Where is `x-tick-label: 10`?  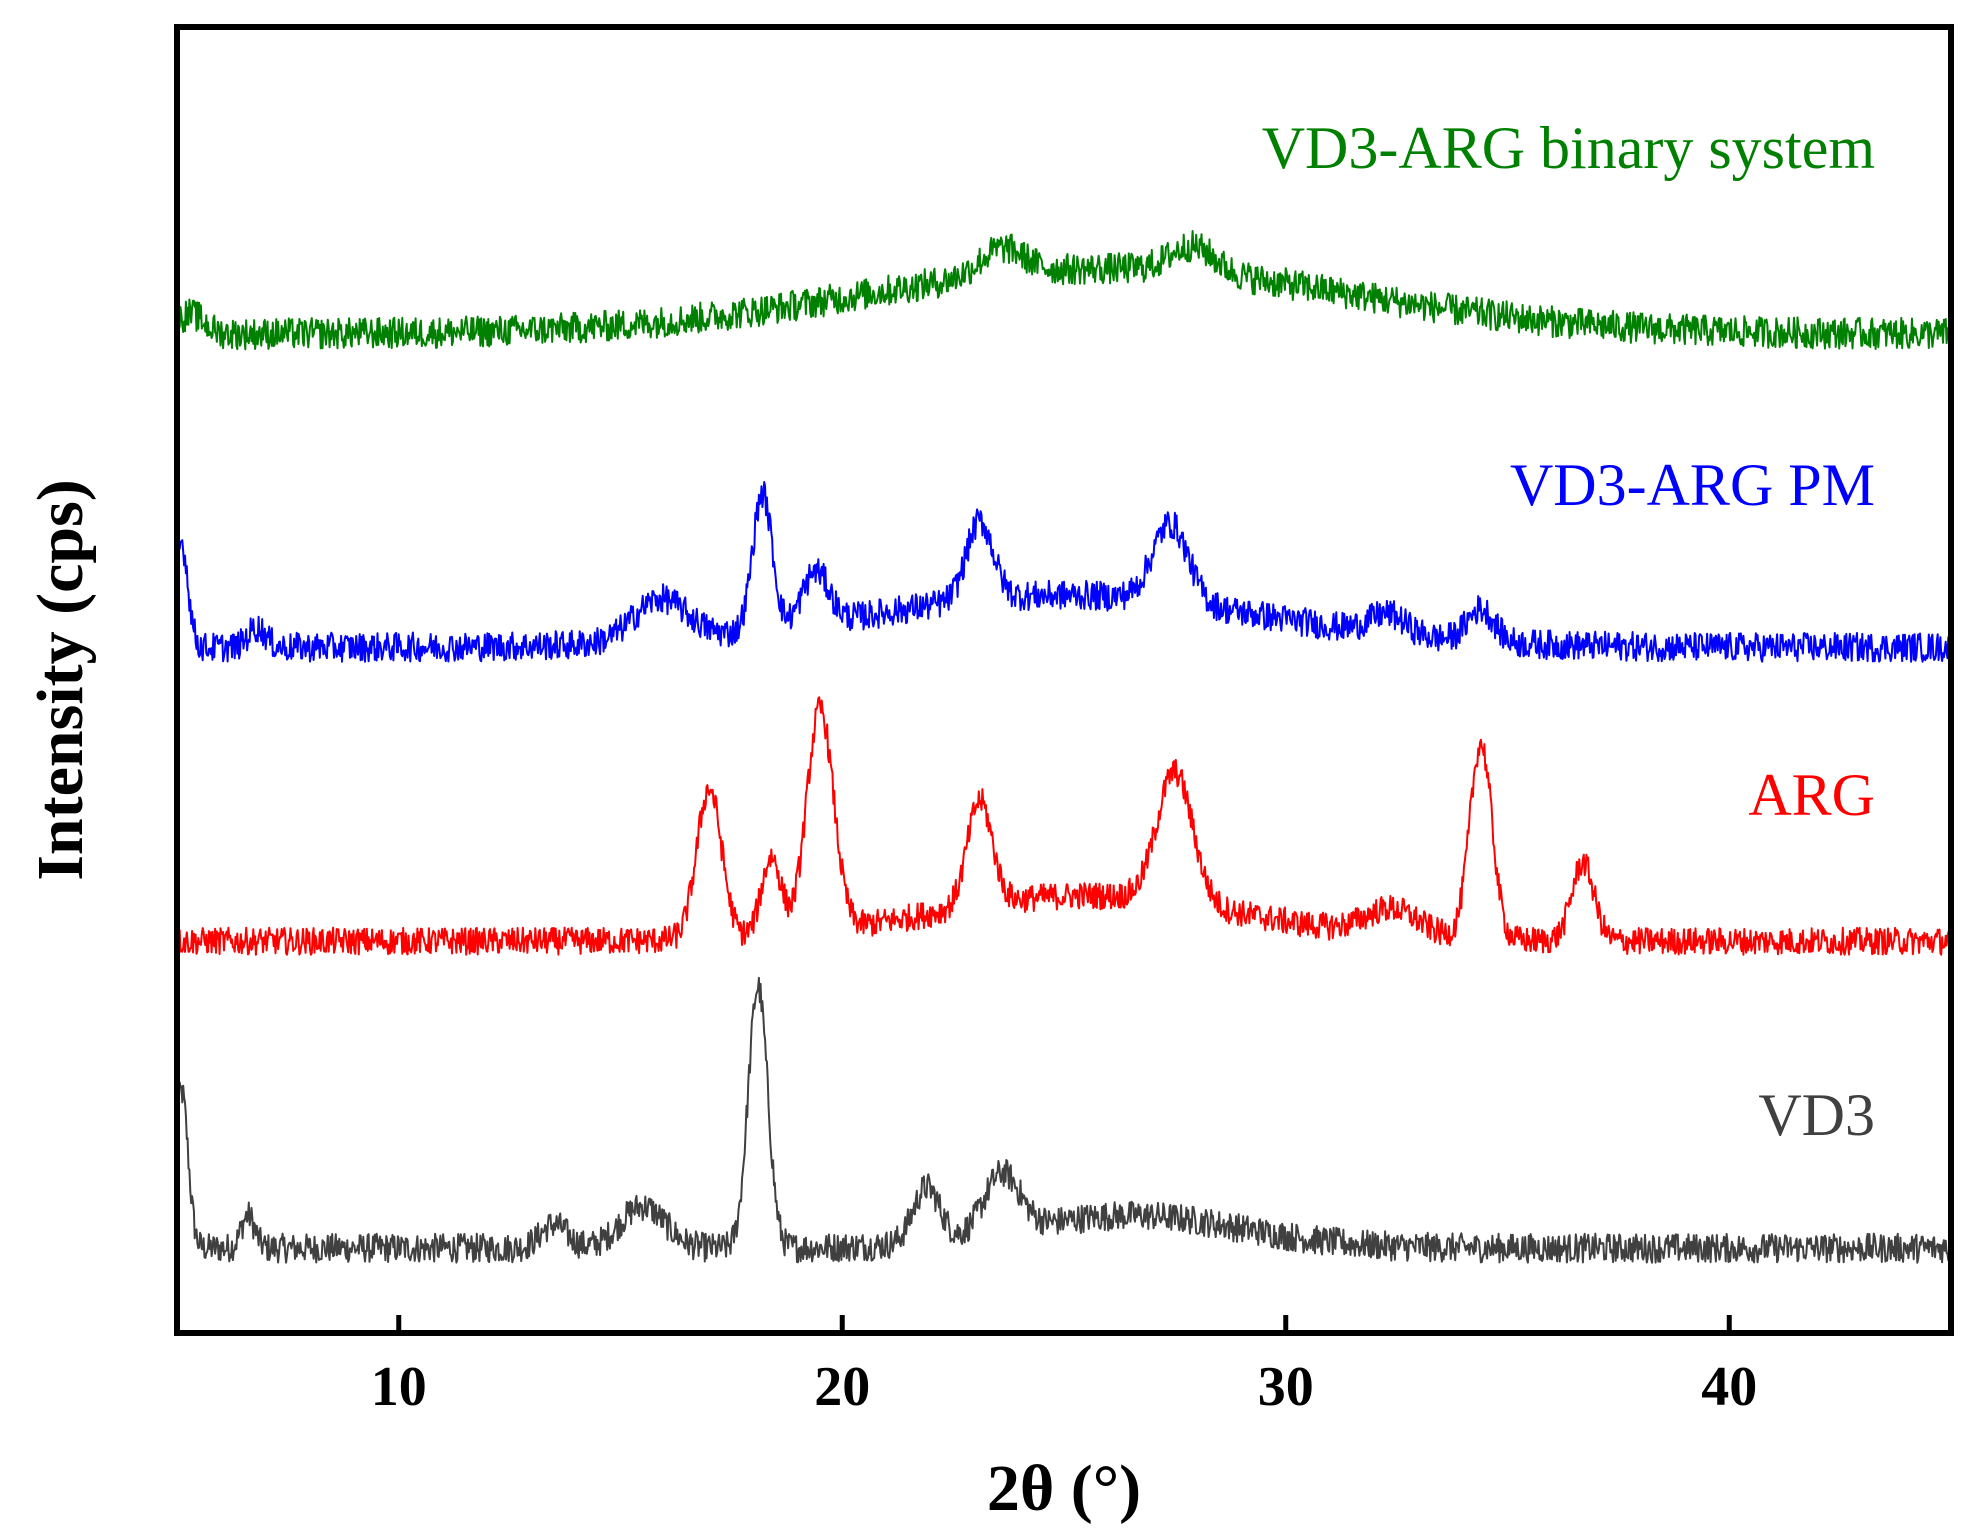 x-tick-label: 10 is located at coordinates (399, 1387).